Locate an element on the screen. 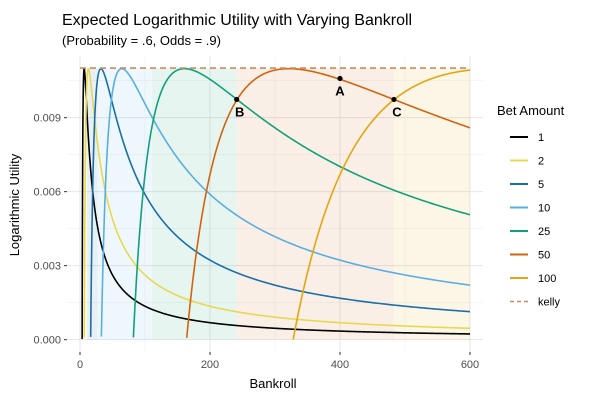 The image size is (600, 400). annotation-label-A: A is located at coordinates (340, 90).